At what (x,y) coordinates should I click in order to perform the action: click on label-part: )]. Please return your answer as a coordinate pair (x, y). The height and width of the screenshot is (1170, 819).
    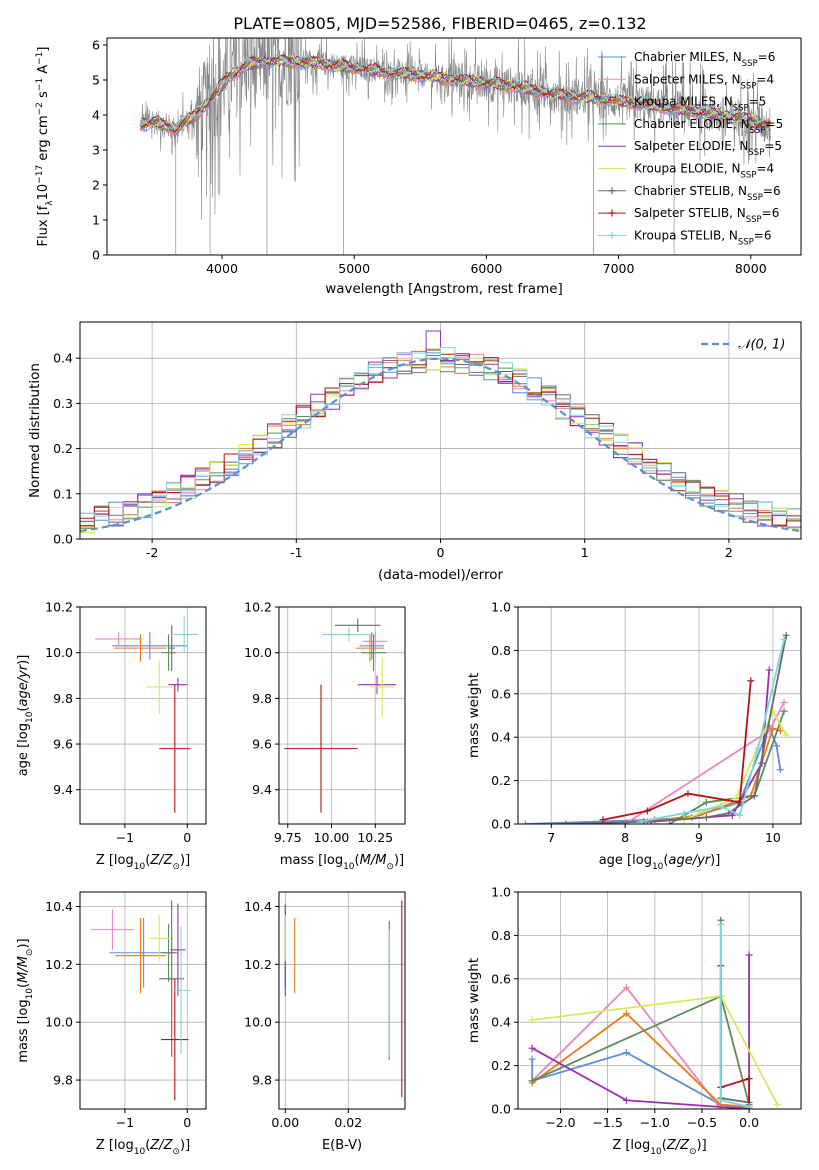
    Looking at the image, I should click on (185, 1145).